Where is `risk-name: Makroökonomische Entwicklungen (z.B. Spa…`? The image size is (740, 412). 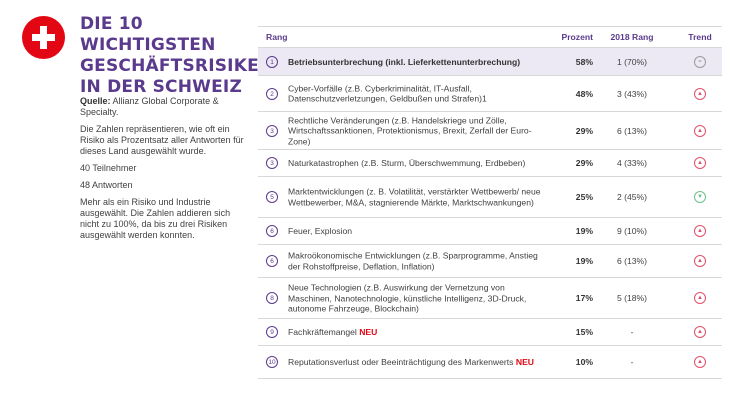 risk-name: Makroökonomische Entwicklungen (z.B. Spa… is located at coordinates (417, 261).